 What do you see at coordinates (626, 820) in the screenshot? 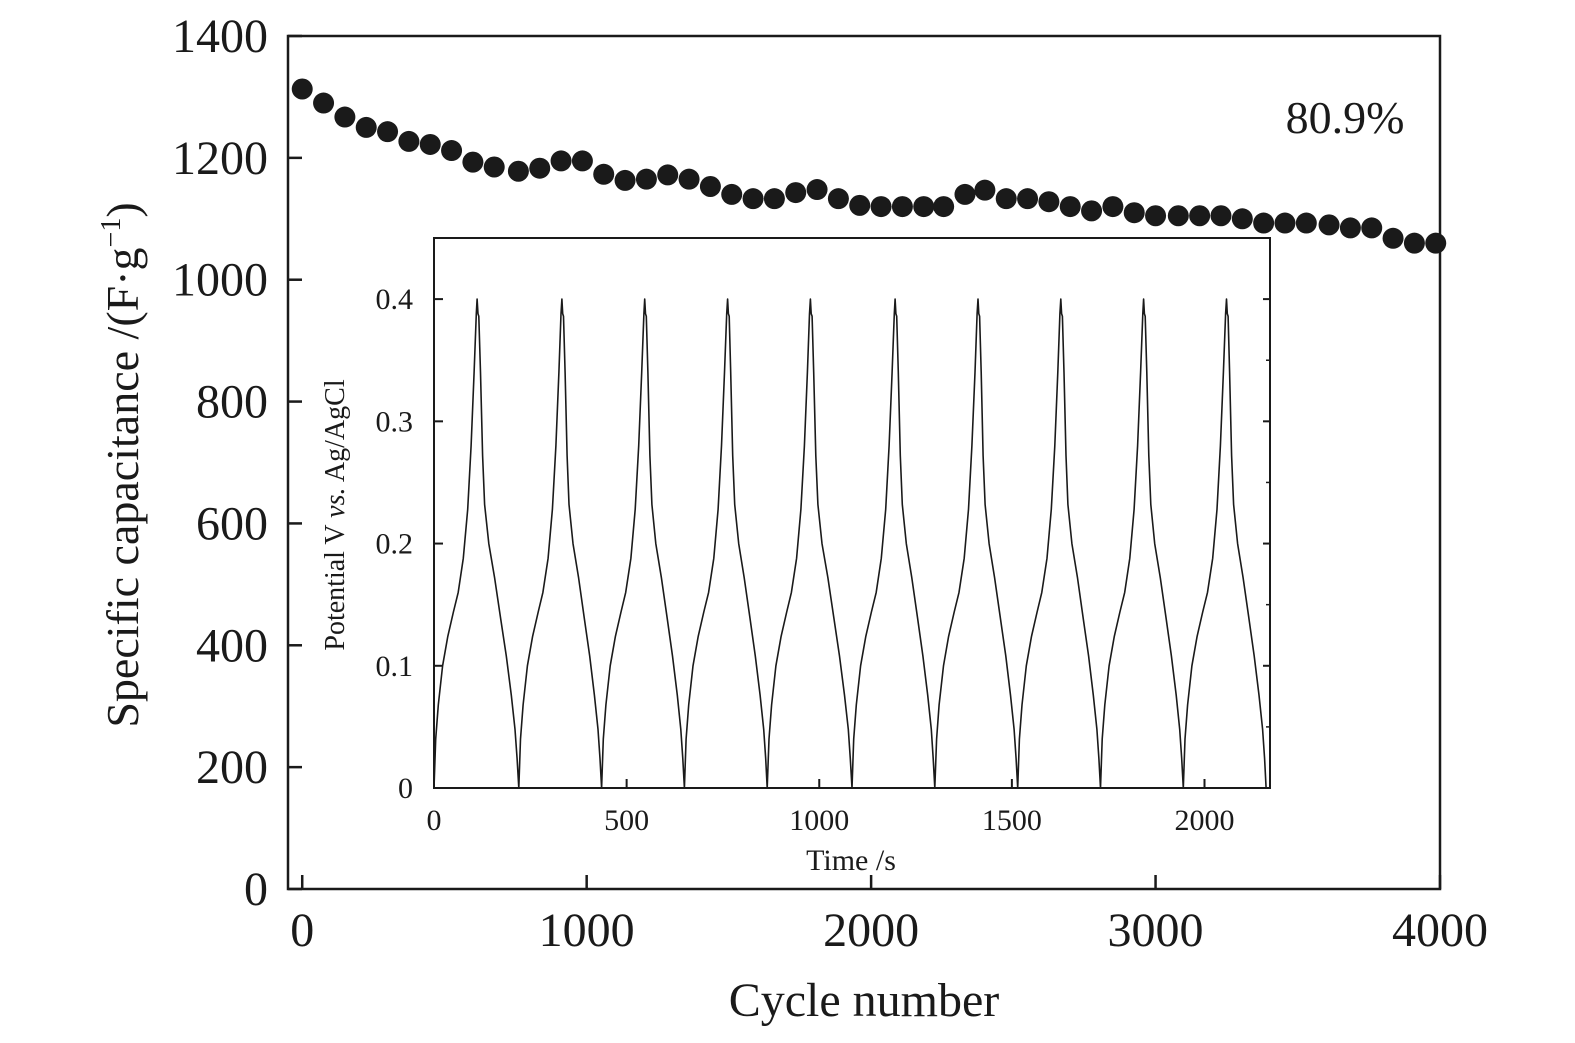
I see `inset-x-tick-label: 500` at bounding box center [626, 820].